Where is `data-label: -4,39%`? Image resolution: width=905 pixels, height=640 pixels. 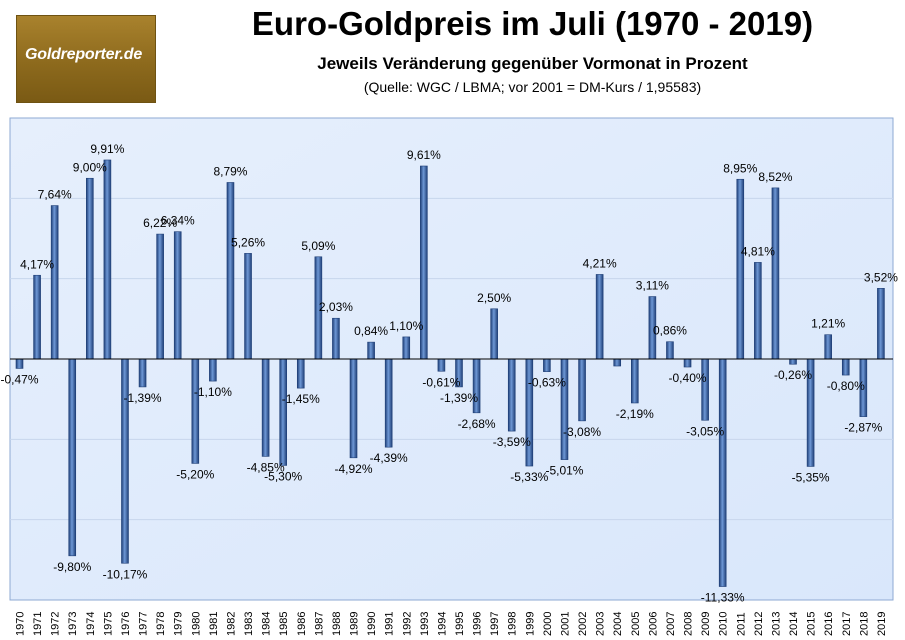 data-label: -4,39% is located at coordinates (389, 458).